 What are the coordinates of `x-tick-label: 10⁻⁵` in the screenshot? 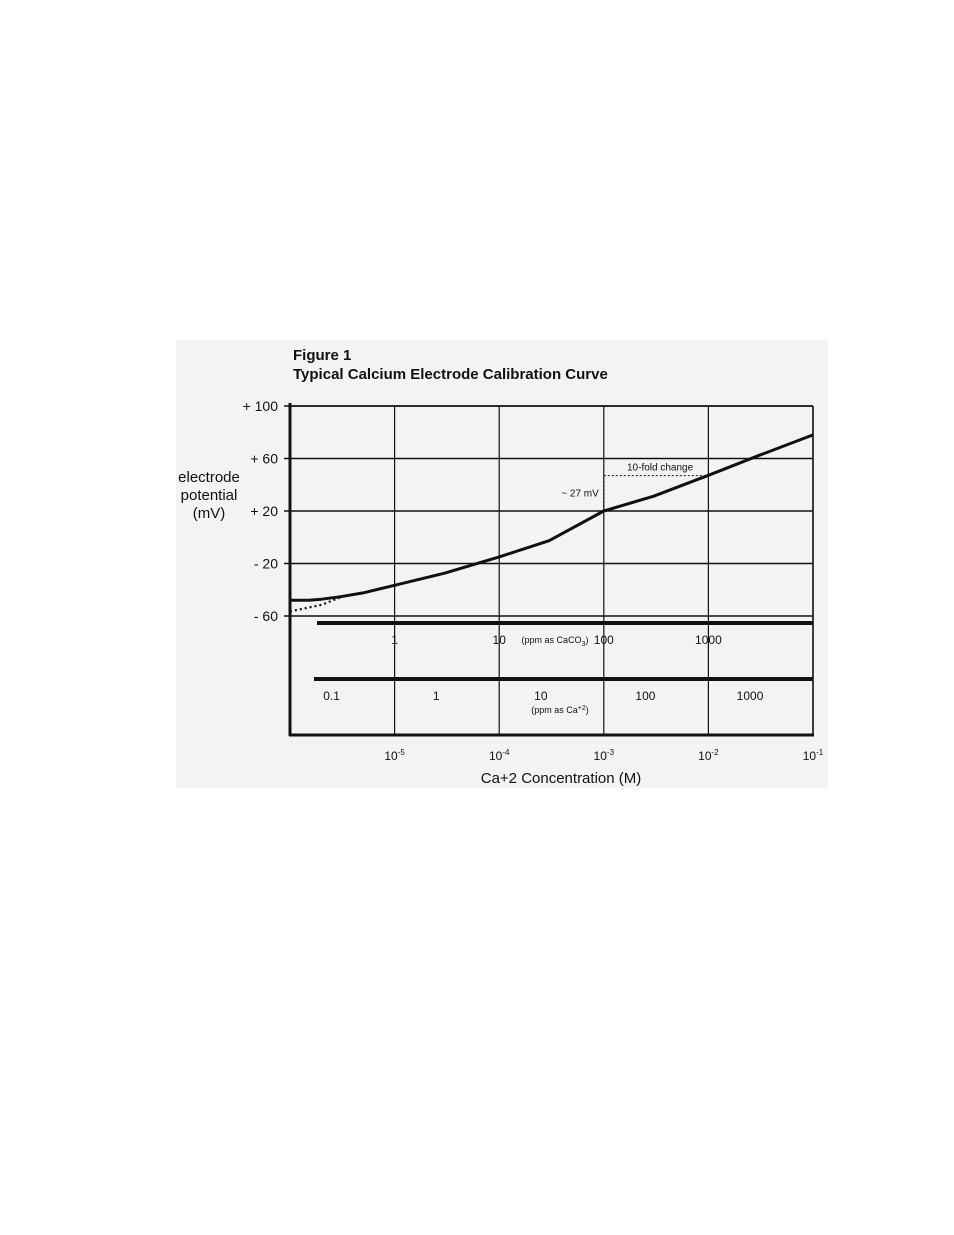 It's located at (394, 755).